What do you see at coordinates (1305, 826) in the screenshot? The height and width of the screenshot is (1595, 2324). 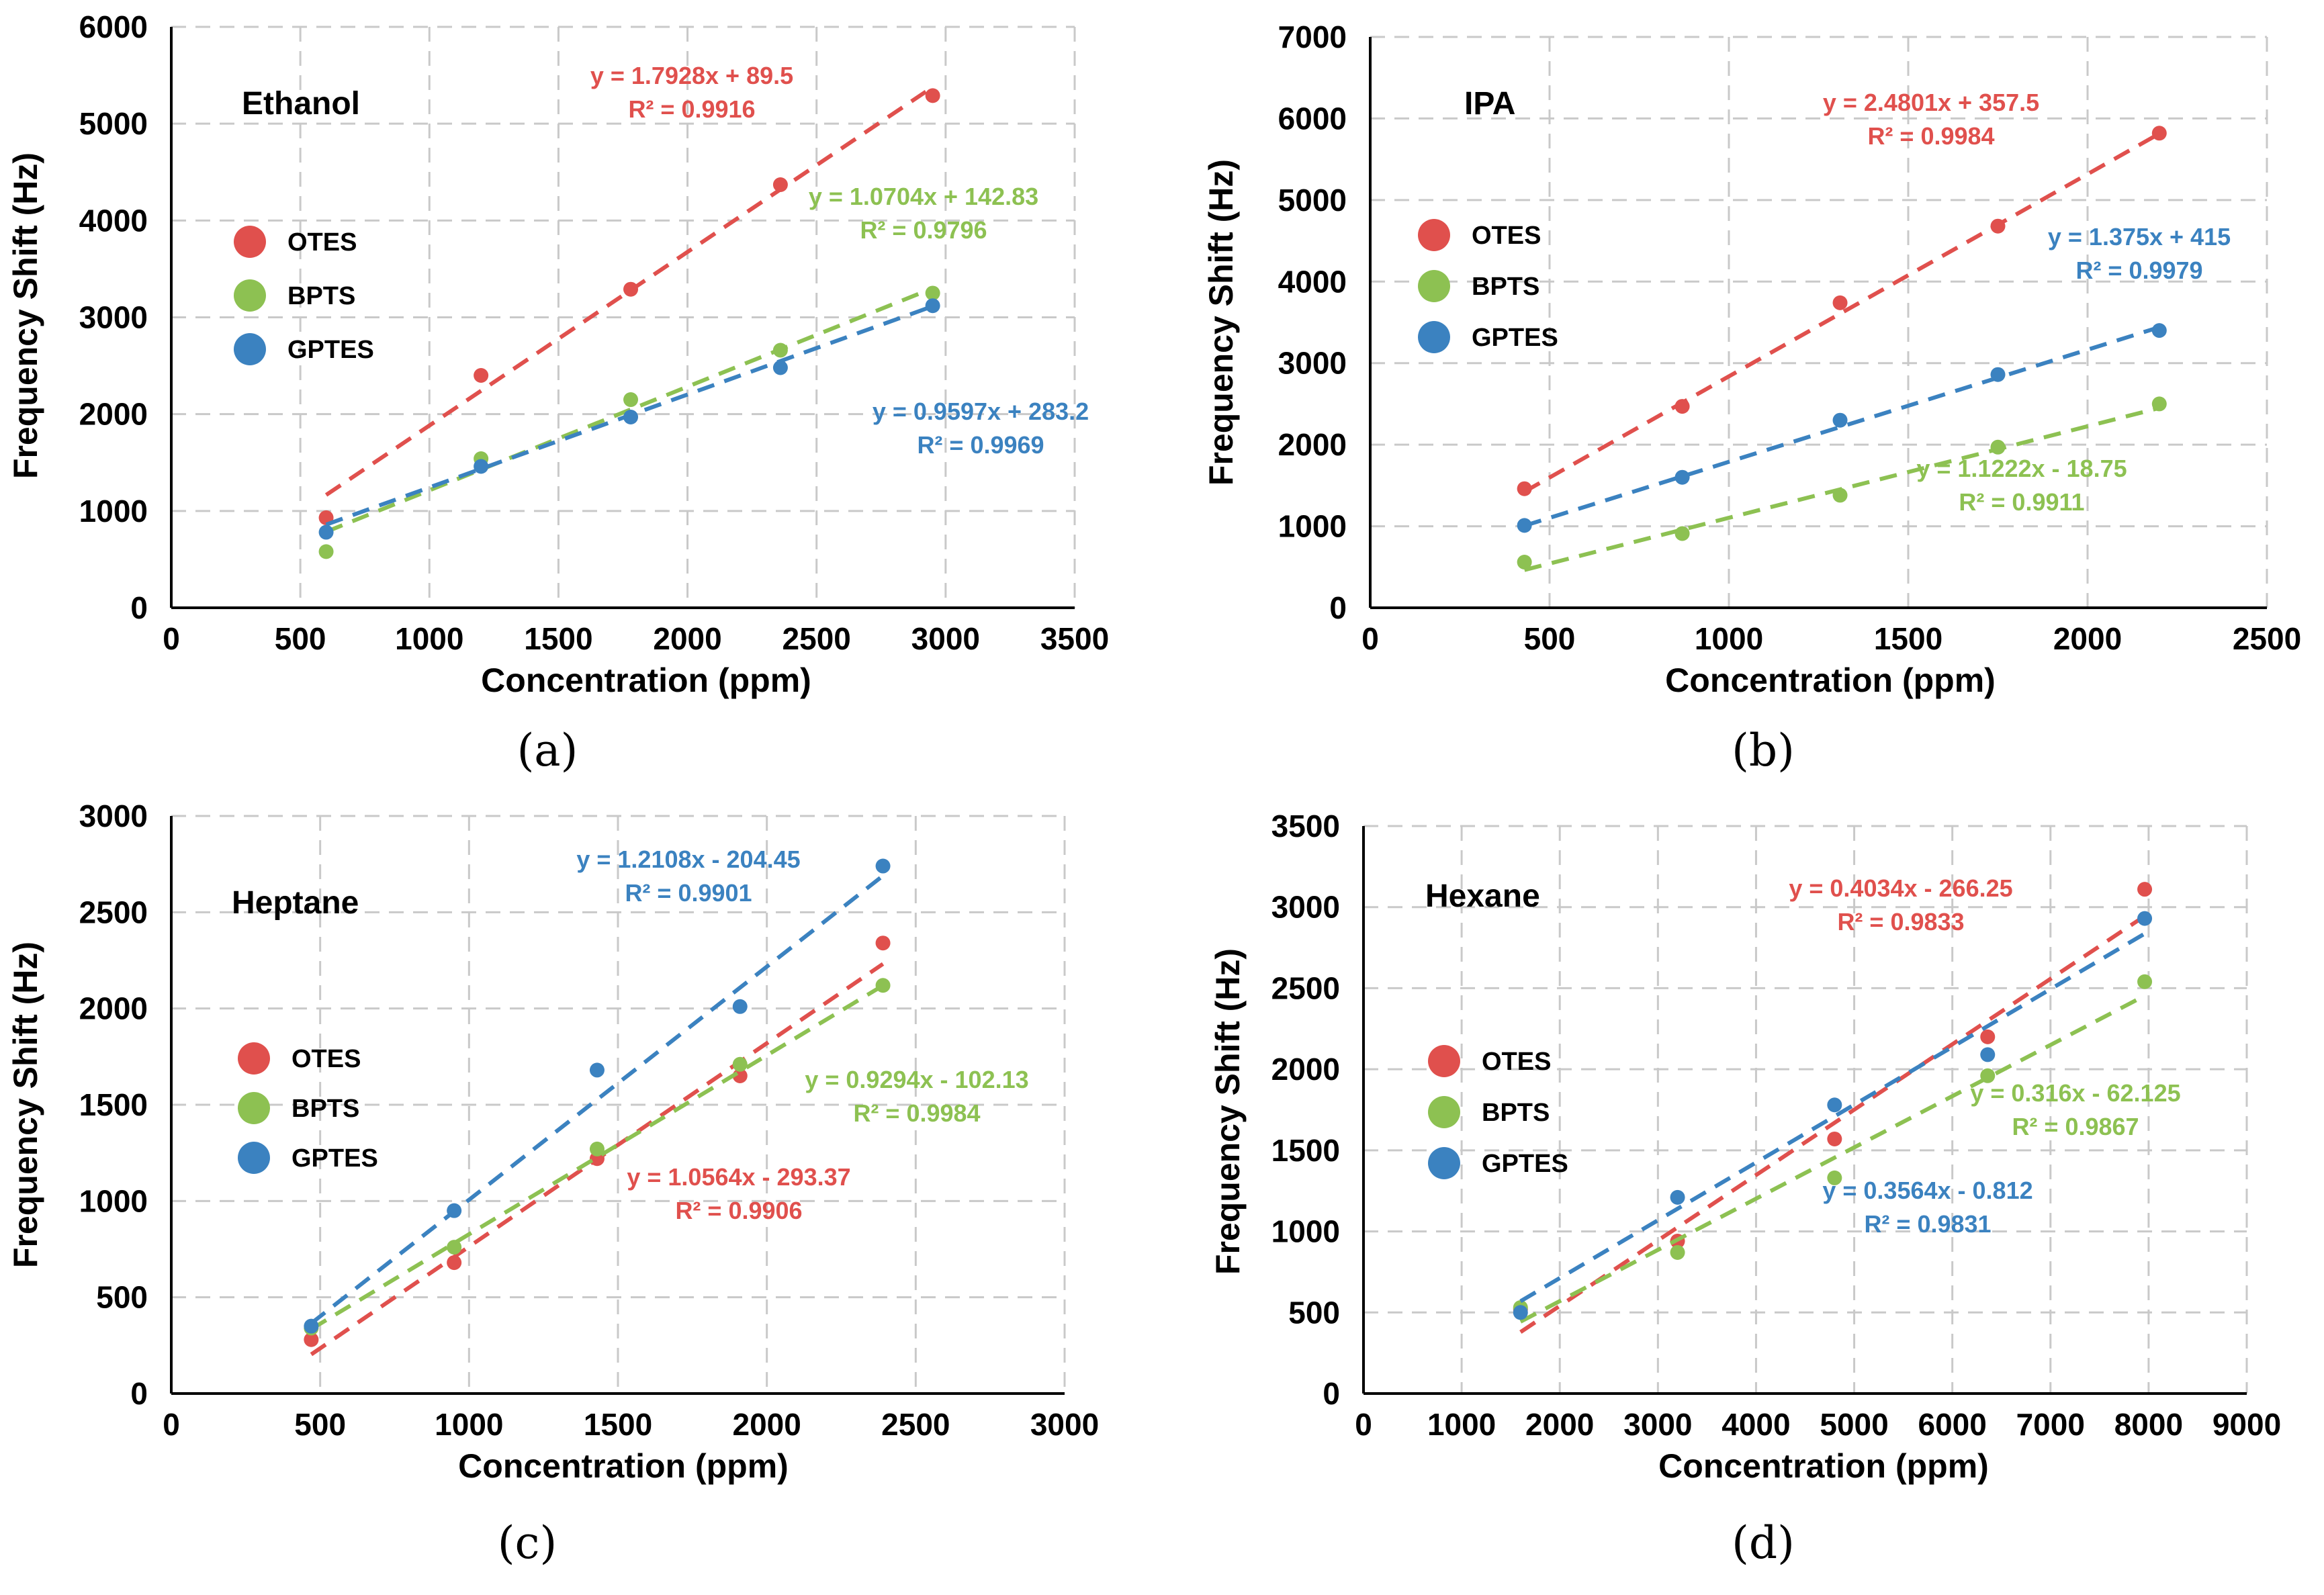 I see `y-tick-label: 3500` at bounding box center [1305, 826].